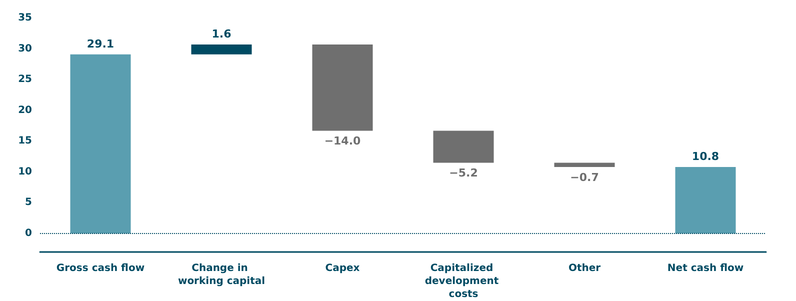 Image resolution: width=796 pixels, height=301 pixels. What do you see at coordinates (343, 141) in the screenshot?
I see `data-label: −14.0` at bounding box center [343, 141].